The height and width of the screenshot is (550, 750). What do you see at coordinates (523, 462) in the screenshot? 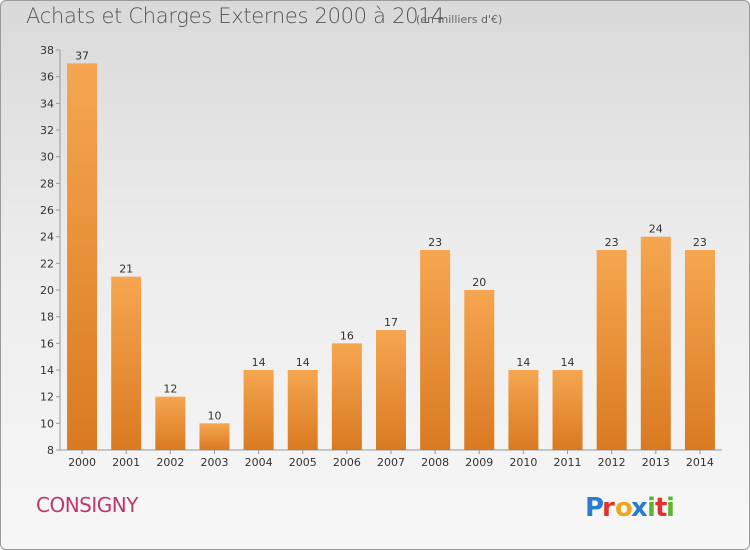
I see `x-tick-label: 2010` at bounding box center [523, 462].